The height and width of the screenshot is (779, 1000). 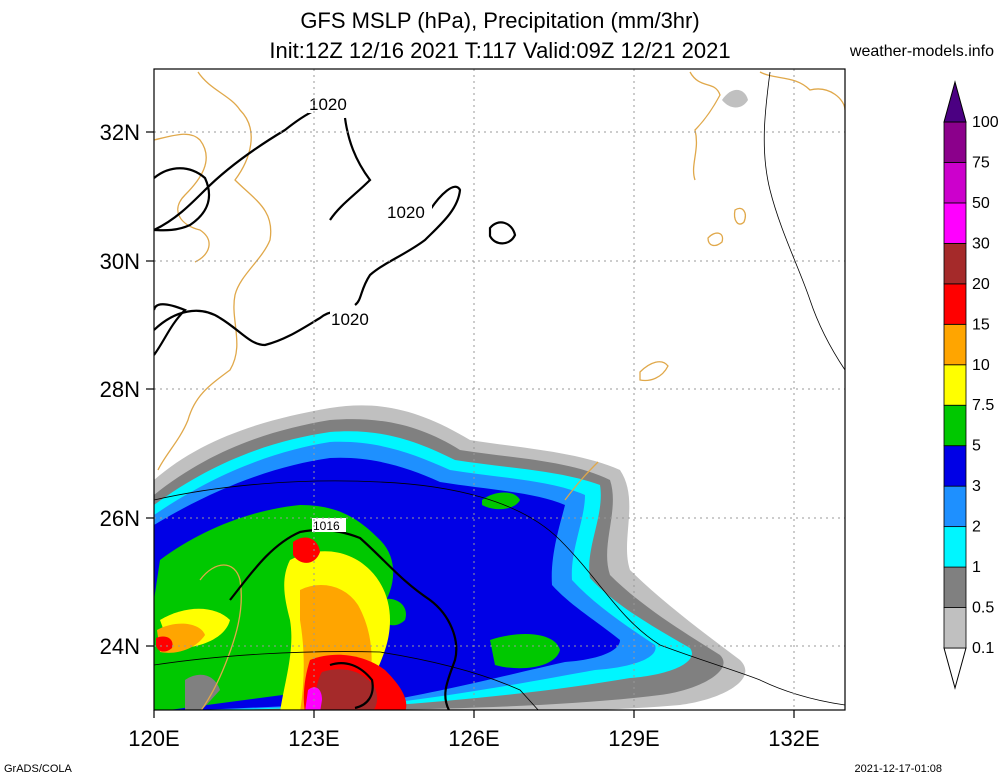 What do you see at coordinates (473, 738) in the screenshot?
I see `lon-label-126e: 126E` at bounding box center [473, 738].